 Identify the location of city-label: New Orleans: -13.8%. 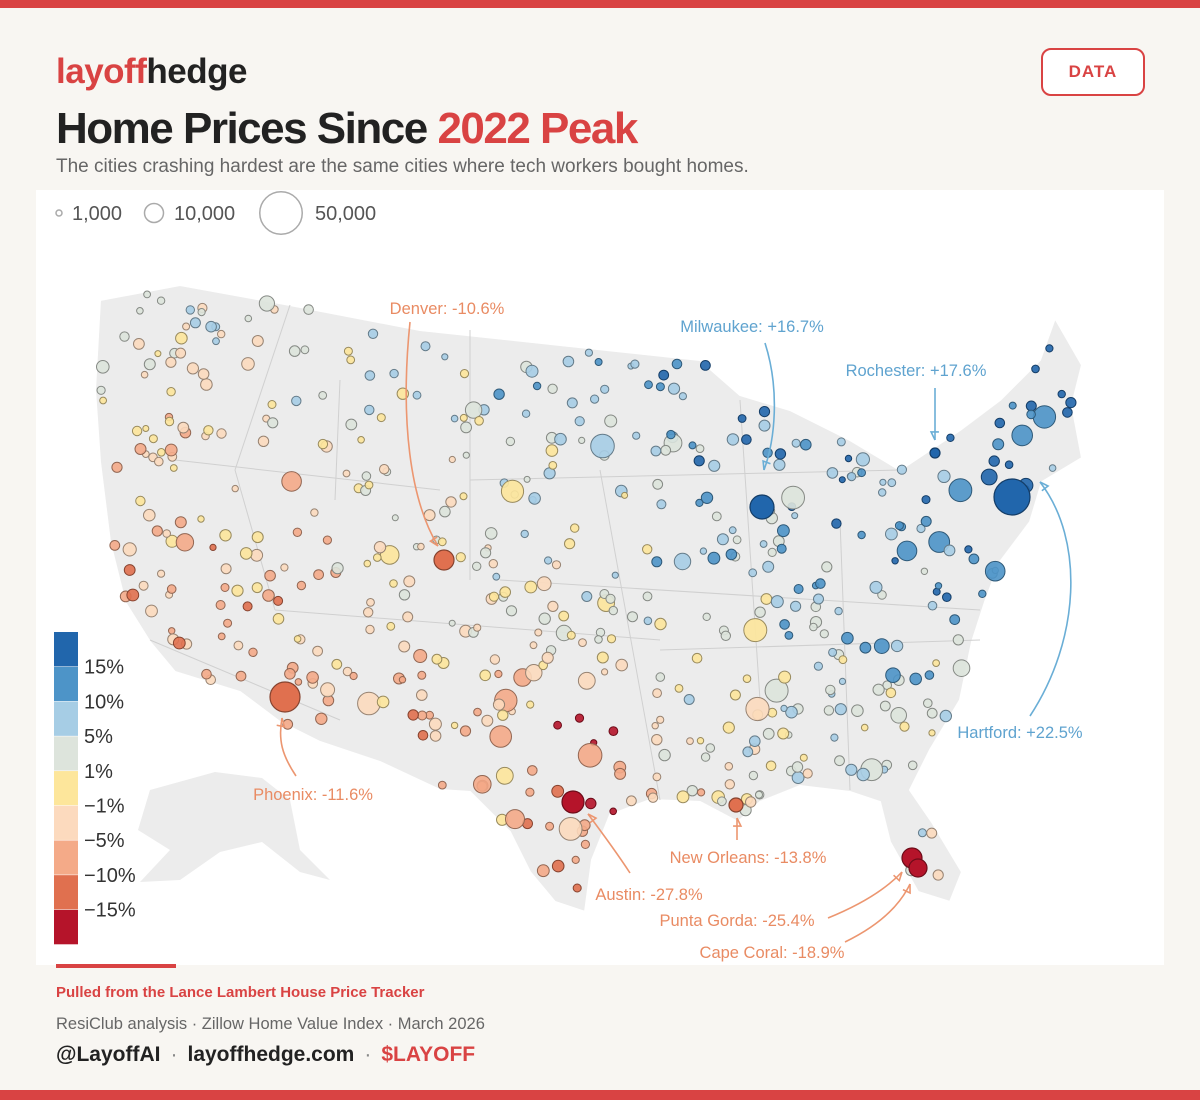
(748, 858).